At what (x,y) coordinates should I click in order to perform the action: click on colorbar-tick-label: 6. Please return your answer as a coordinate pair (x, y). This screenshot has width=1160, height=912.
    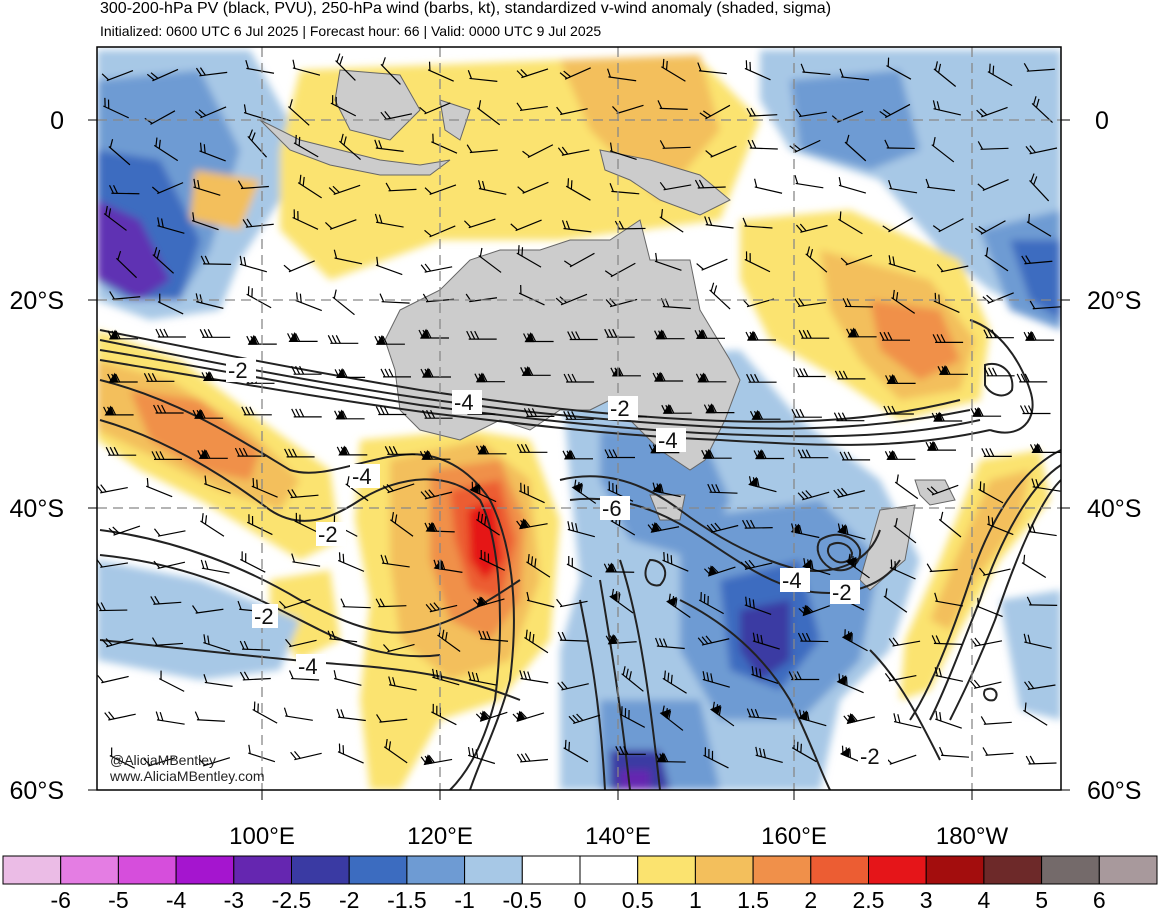
    Looking at the image, I should click on (1099, 899).